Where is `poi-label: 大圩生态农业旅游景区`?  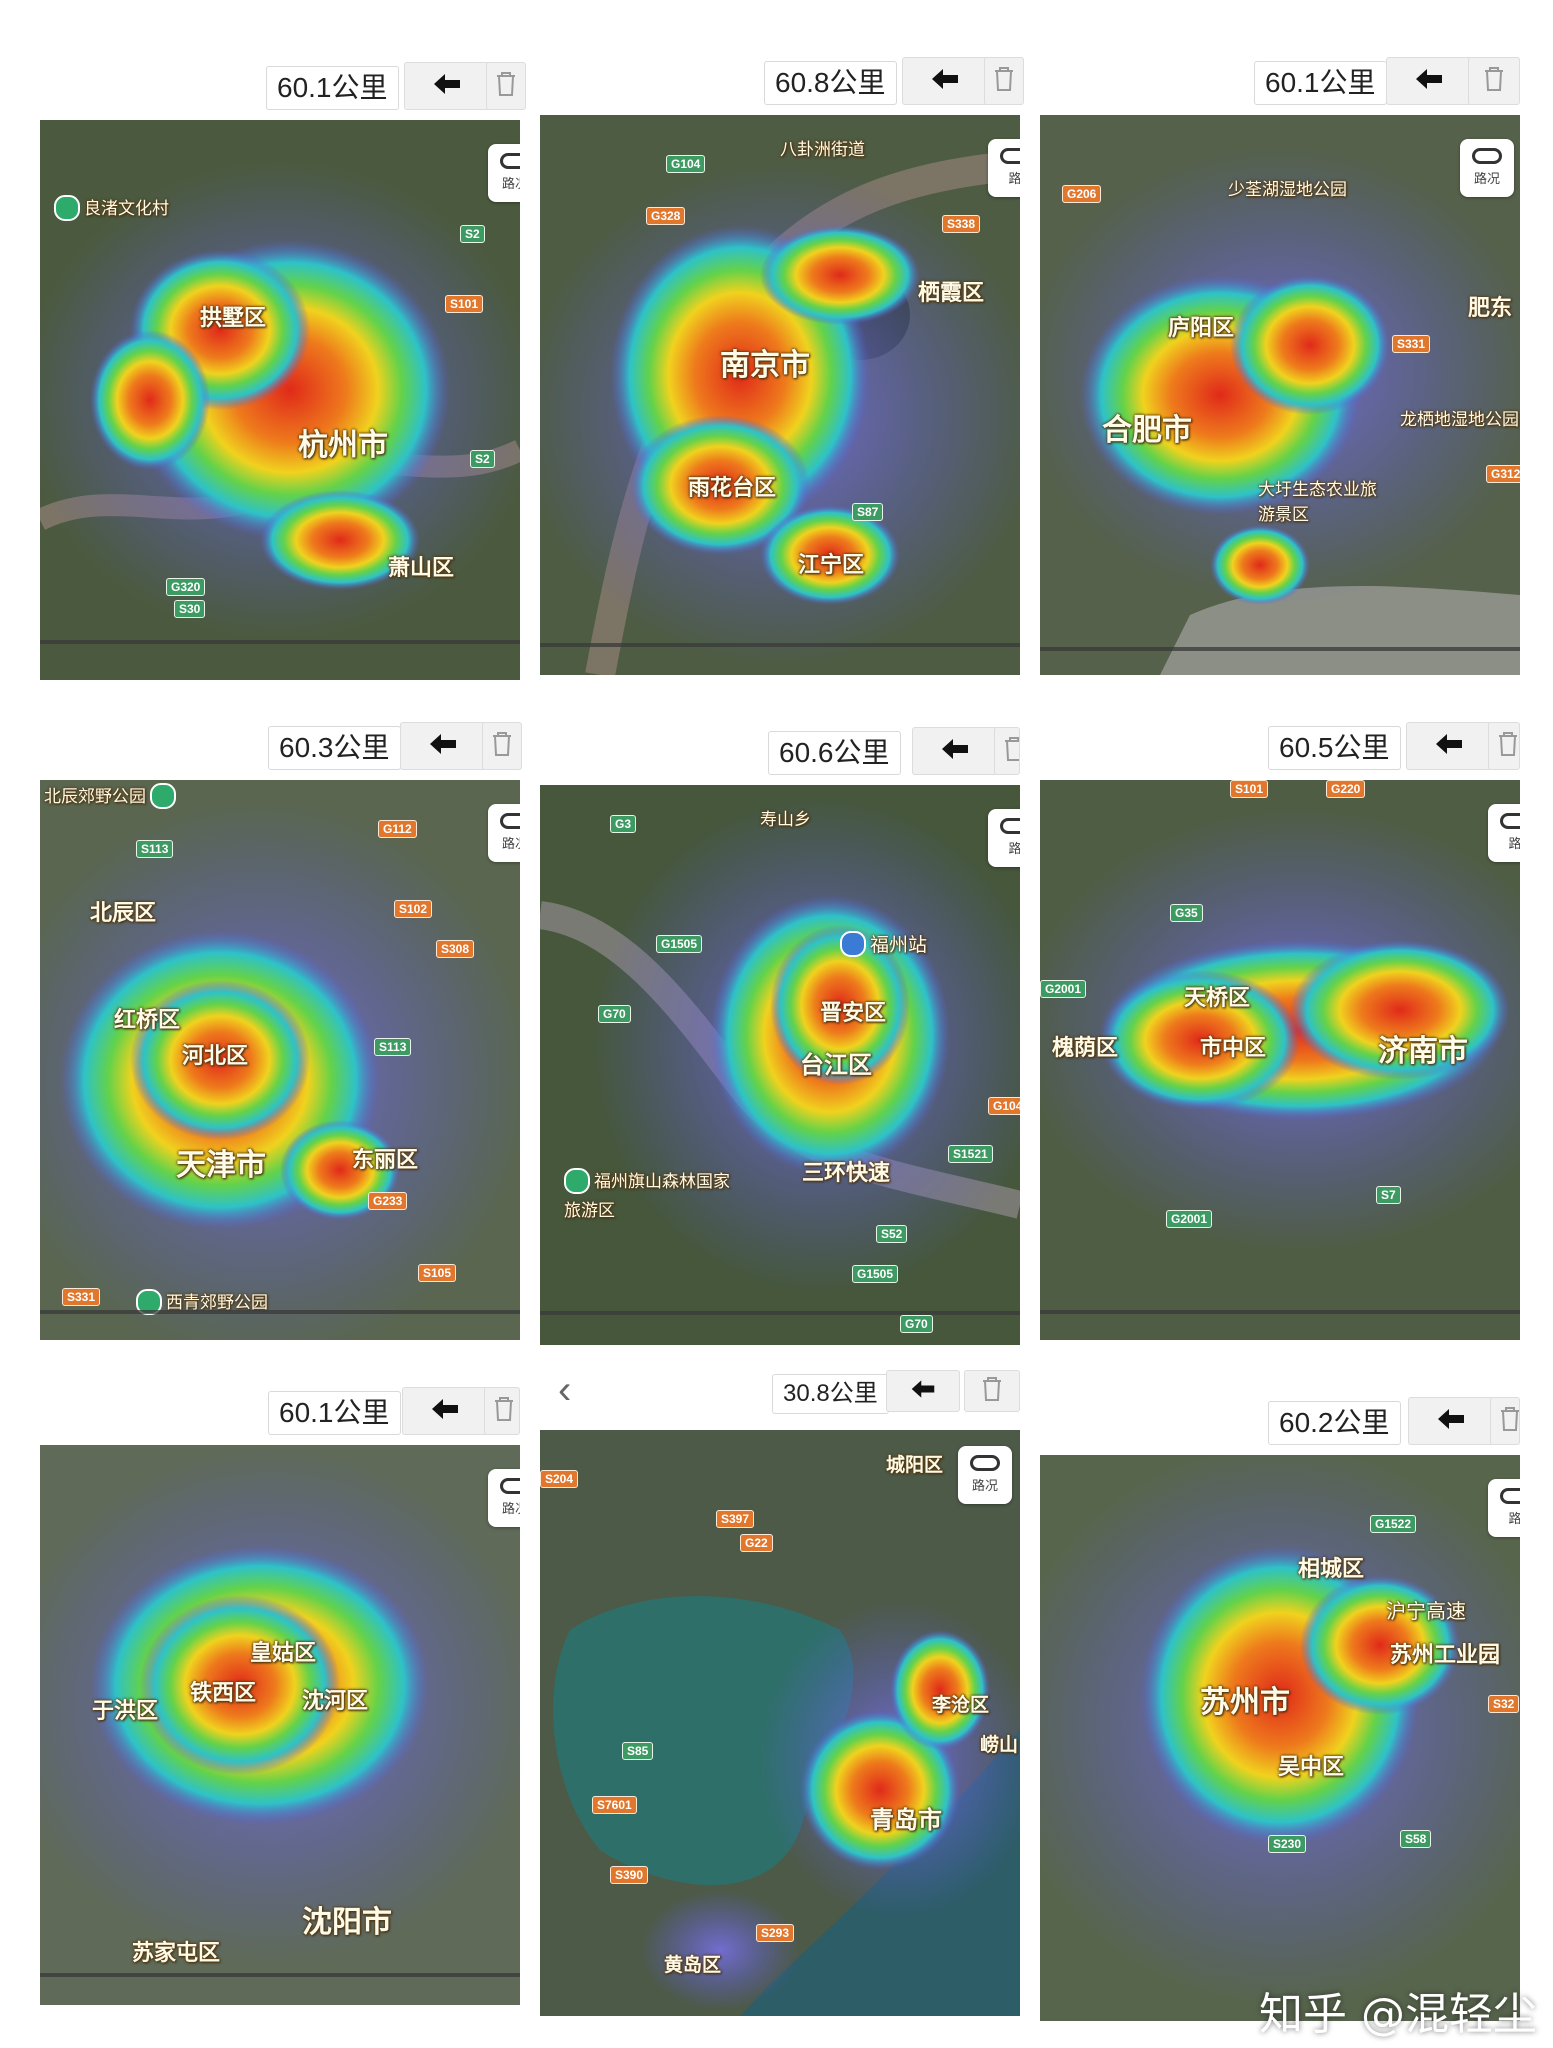
poi-label: 大圩生态农业旅游景区 is located at coordinates (1317, 502).